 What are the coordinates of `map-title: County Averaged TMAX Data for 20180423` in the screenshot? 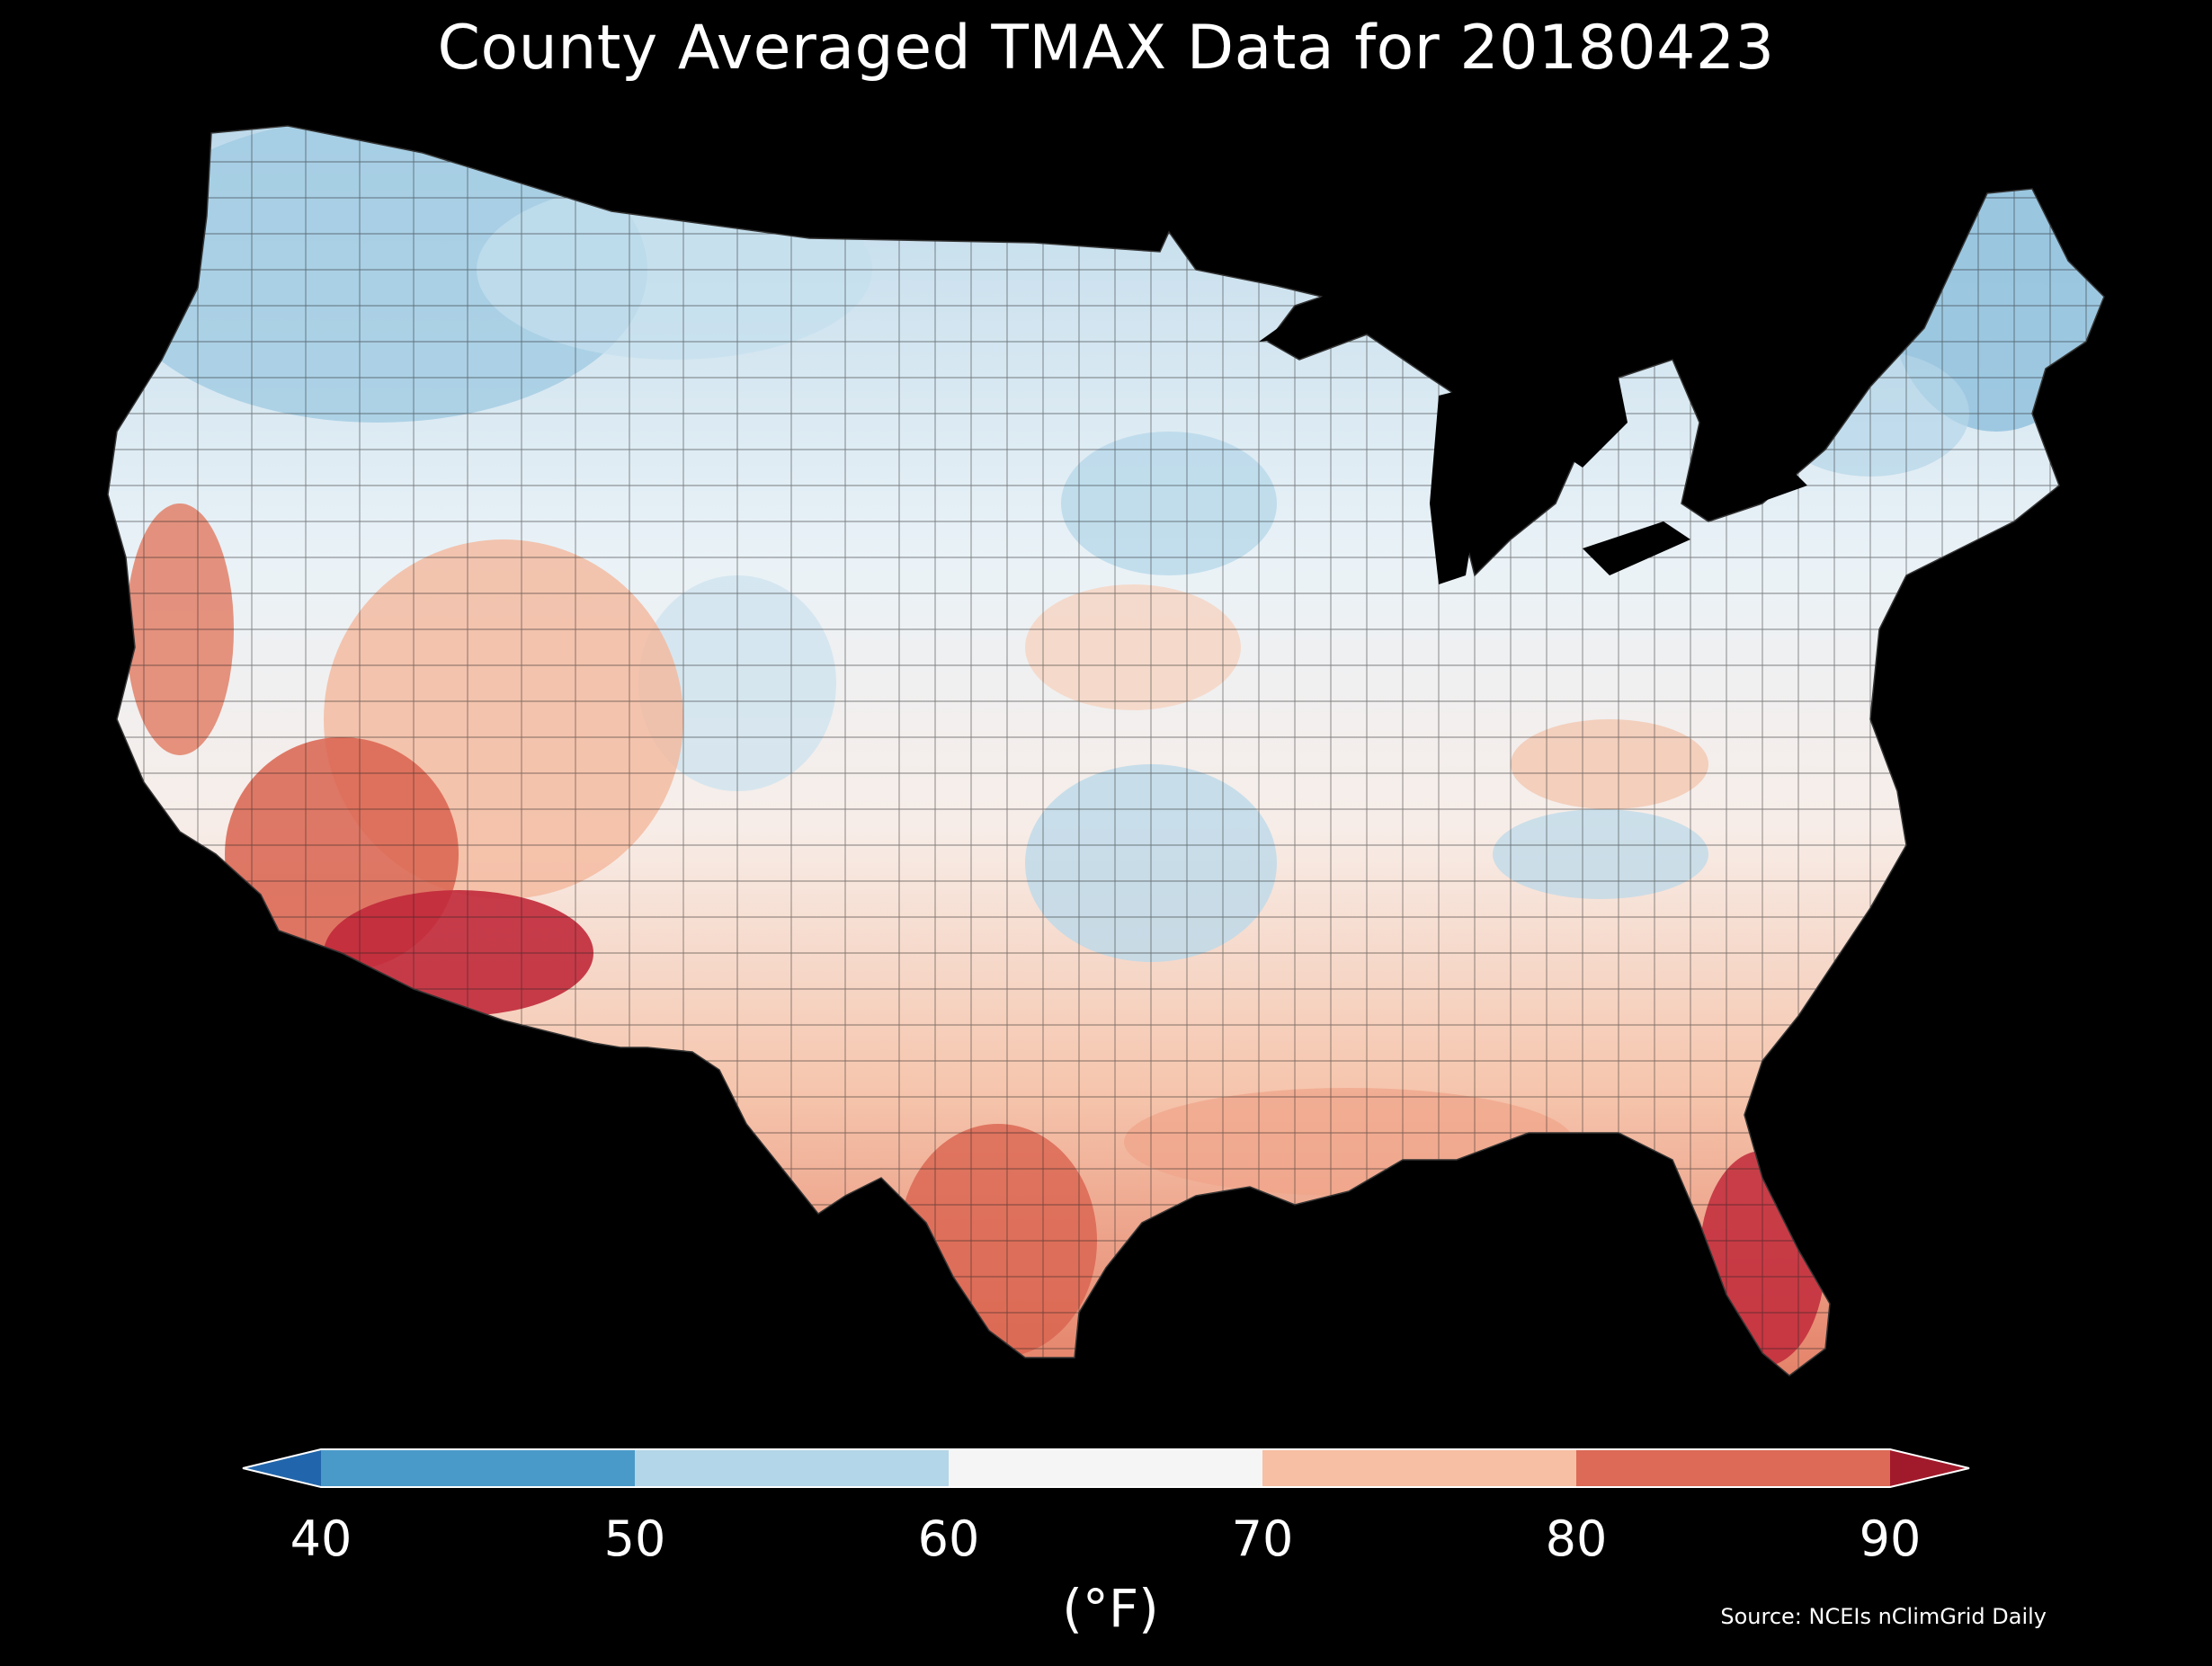 It's located at (1106, 48).